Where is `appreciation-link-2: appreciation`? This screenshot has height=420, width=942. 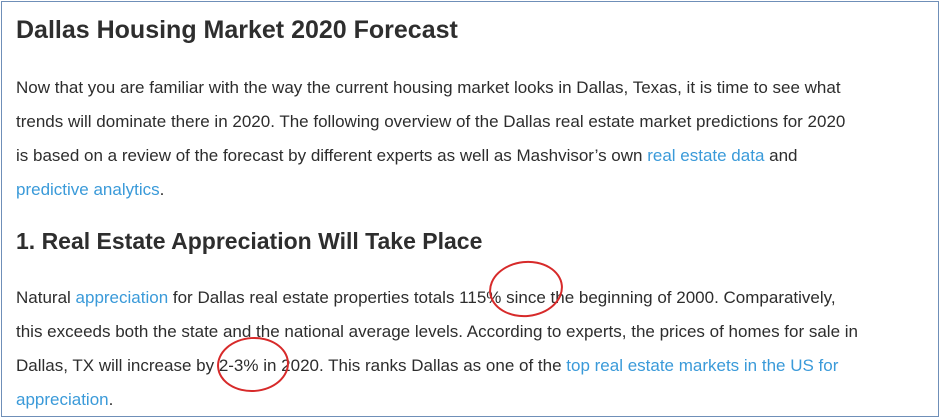
appreciation-link-2: appreciation is located at coordinates (62, 399).